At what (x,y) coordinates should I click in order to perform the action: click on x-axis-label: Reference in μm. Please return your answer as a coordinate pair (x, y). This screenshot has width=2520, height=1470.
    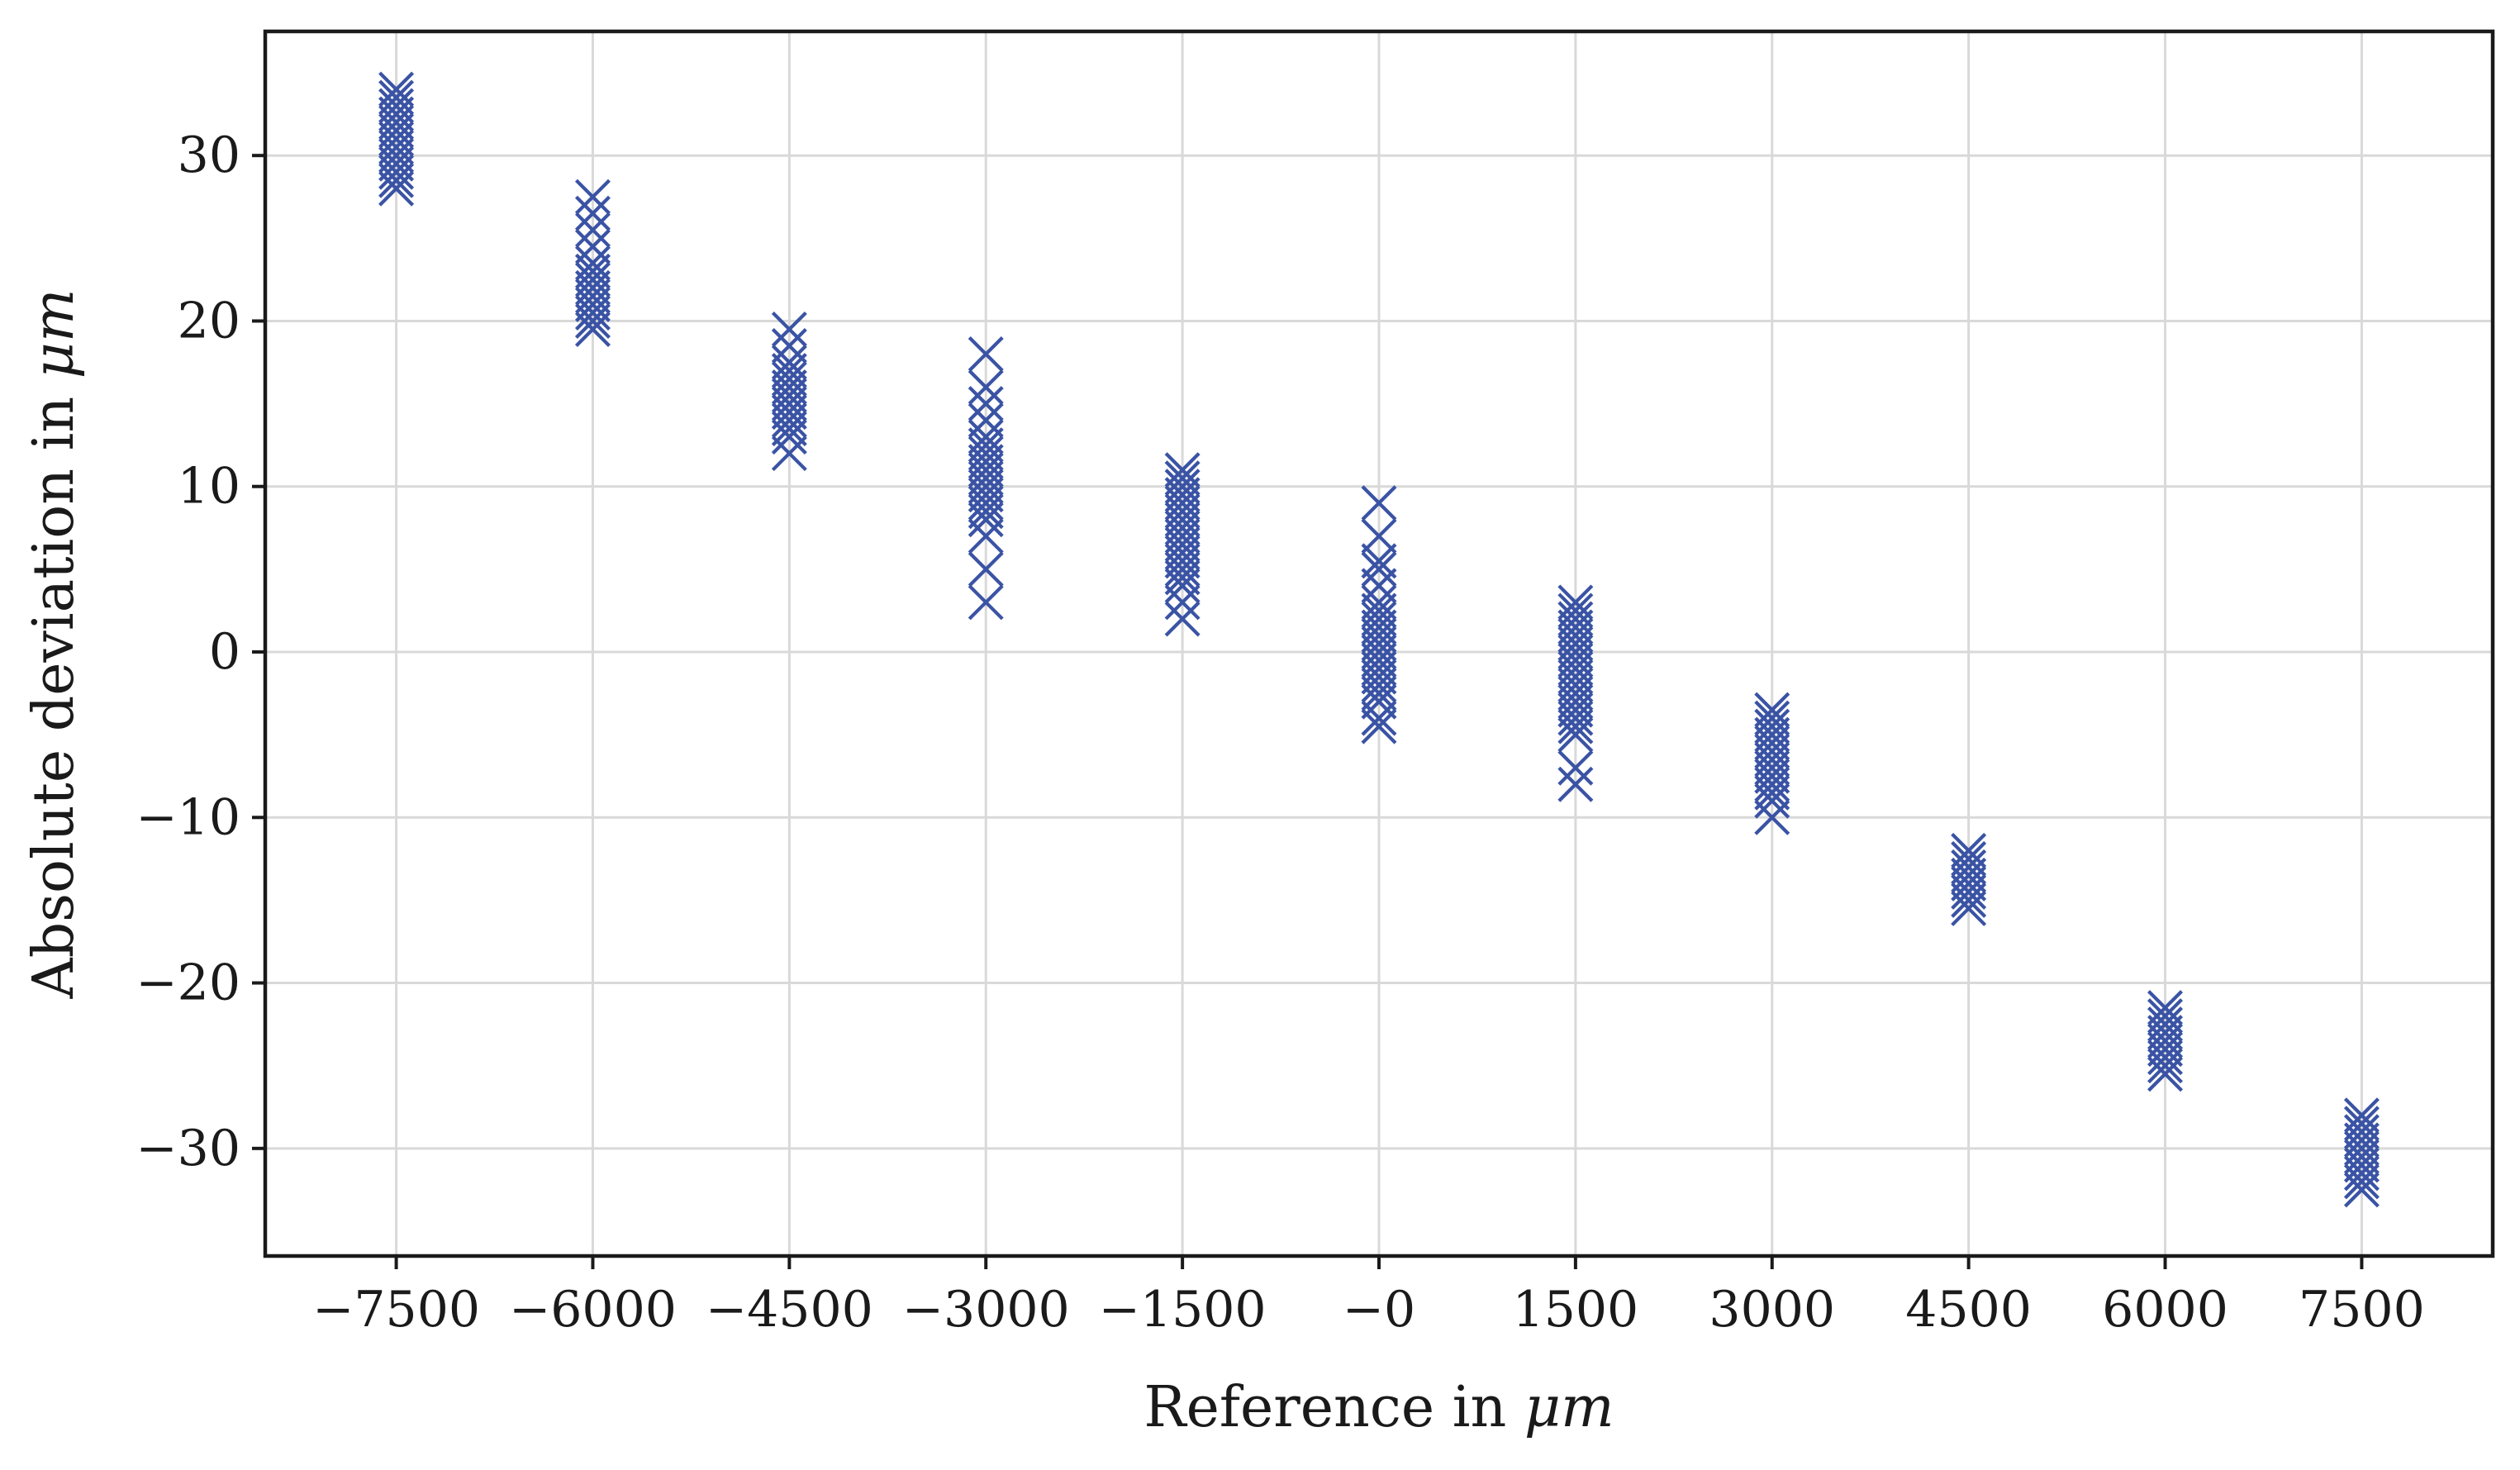
    Looking at the image, I should click on (1379, 1408).